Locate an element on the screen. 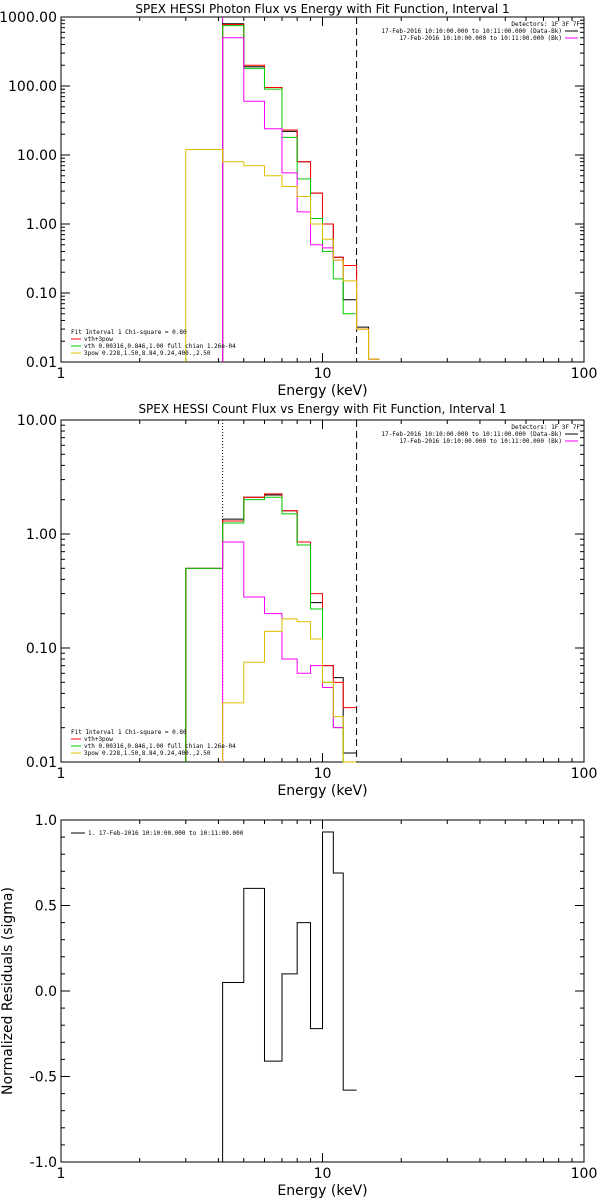 Image resolution: width=600 pixels, height=1200 pixels. y-tick-label: -1.0 is located at coordinates (43, 1163).